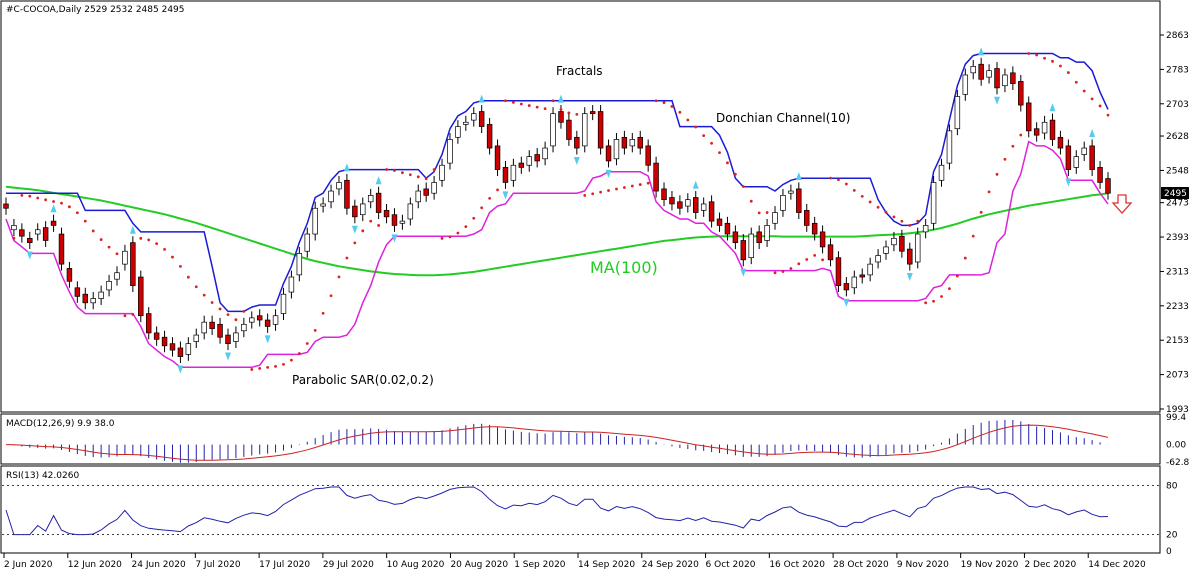 This screenshot has height=575, width=1200. Describe the element at coordinates (624, 267) in the screenshot. I see `ma-annotation: MA(100)` at that location.